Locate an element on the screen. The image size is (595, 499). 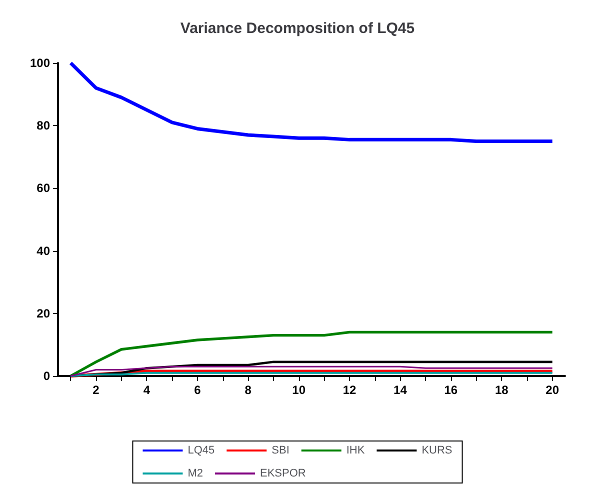
legend-label: IHK is located at coordinates (356, 450).